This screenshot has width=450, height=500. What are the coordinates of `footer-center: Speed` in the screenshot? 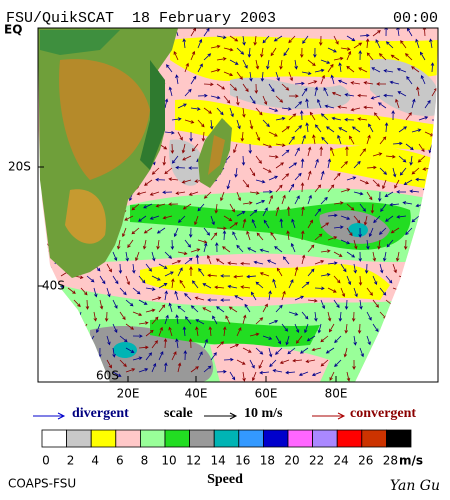 It's located at (225, 479).